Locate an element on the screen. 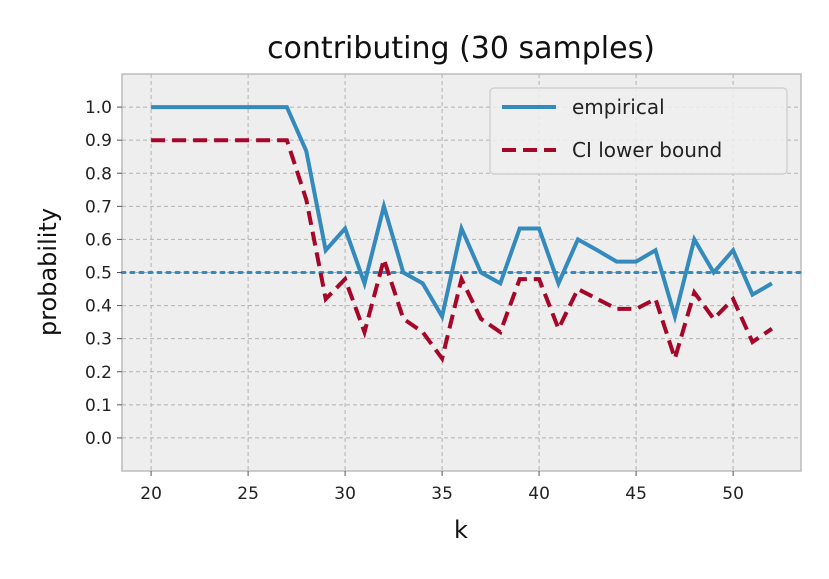 The height and width of the screenshot is (579, 829). x-tick-label: 40 is located at coordinates (539, 494).